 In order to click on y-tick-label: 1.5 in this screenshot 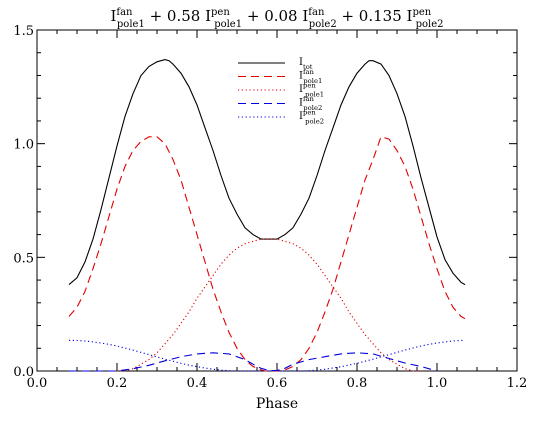, I will do `click(23, 31)`.